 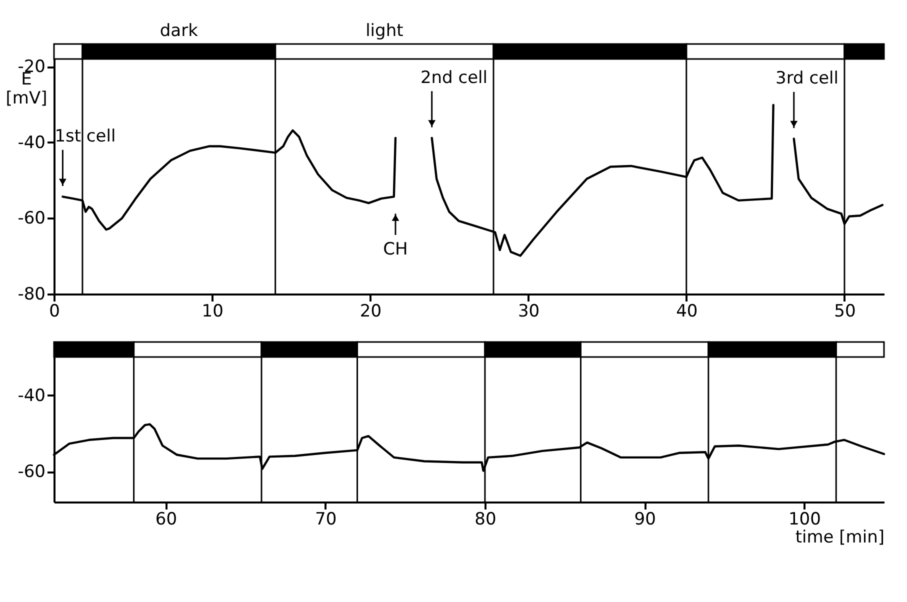 I want to click on x-tick-label: 60, so click(x=166, y=520).